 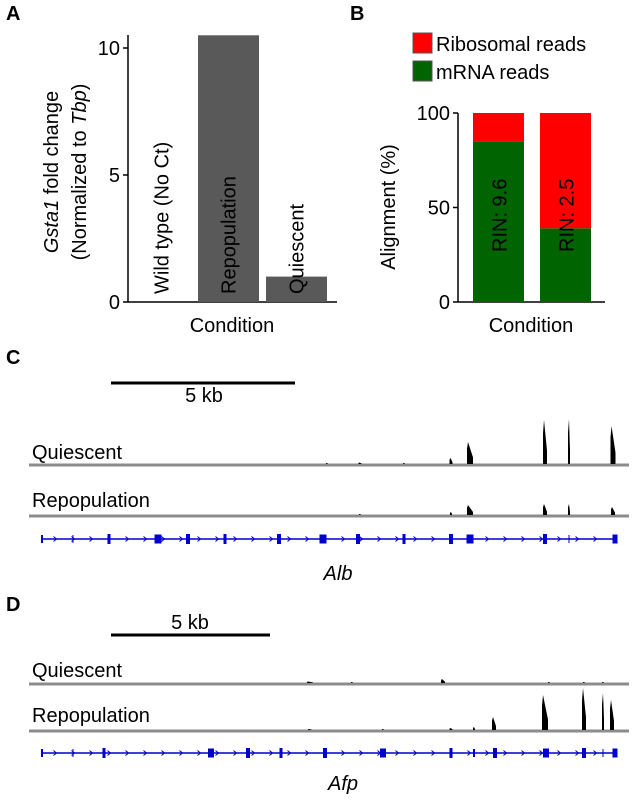 I want to click on gene-label-afp: Afp, so click(x=342, y=784).